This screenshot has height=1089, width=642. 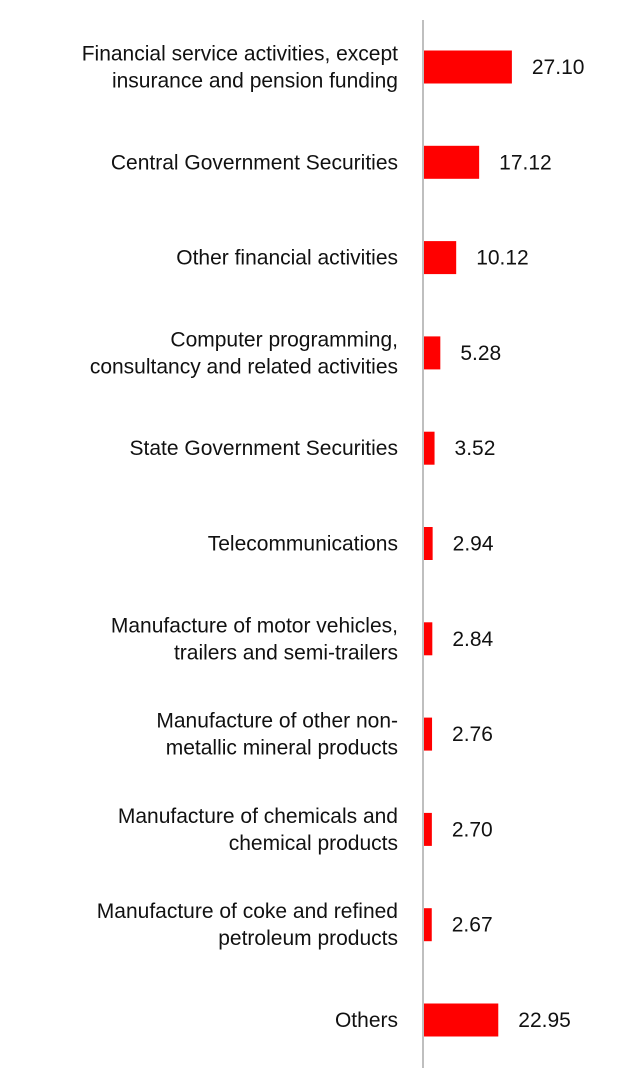 I want to click on value-label-11: 22.95, so click(x=544, y=1020).